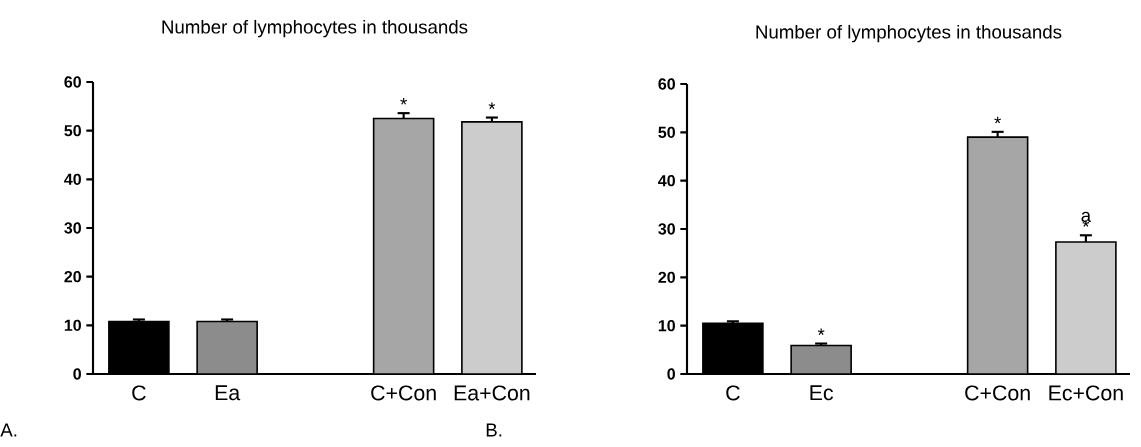  What do you see at coordinates (1086, 393) in the screenshot?
I see `x-tick-label: Ec+Con` at bounding box center [1086, 393].